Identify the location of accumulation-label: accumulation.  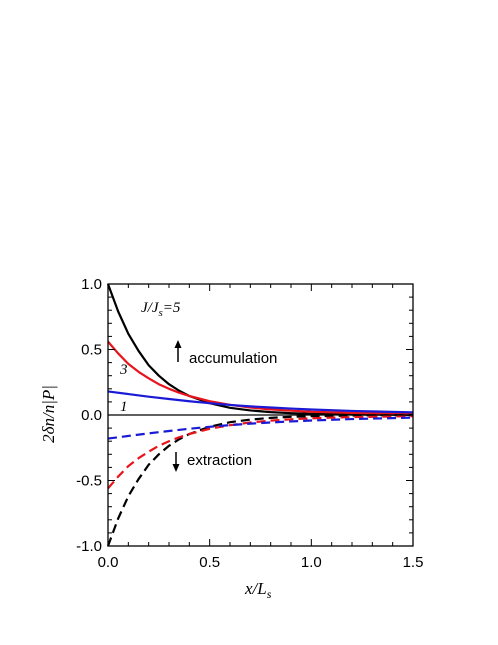
(233, 358).